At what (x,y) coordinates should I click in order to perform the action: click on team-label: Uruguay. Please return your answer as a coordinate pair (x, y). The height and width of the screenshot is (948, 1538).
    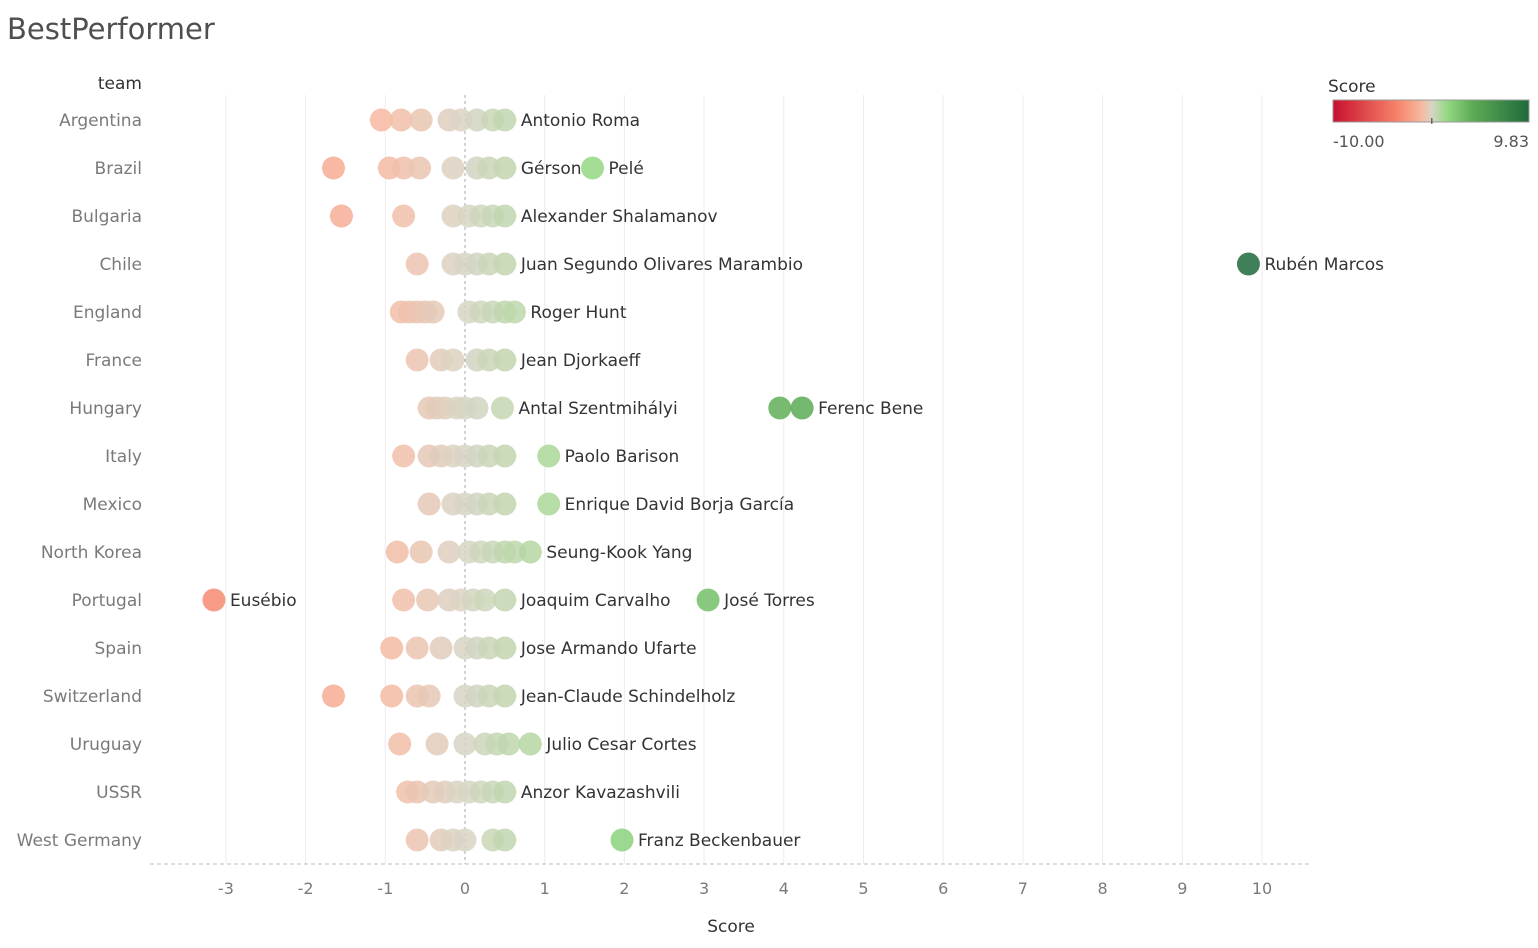
    Looking at the image, I should click on (106, 745).